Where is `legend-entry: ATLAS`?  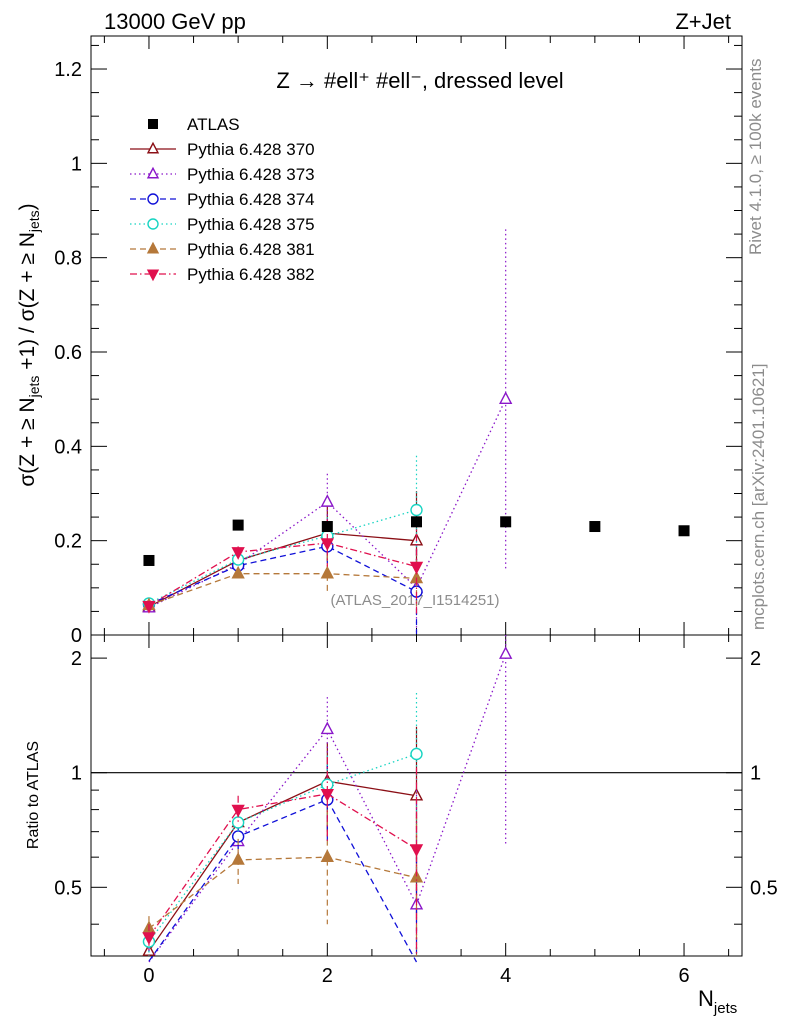 legend-entry: ATLAS is located at coordinates (194, 124).